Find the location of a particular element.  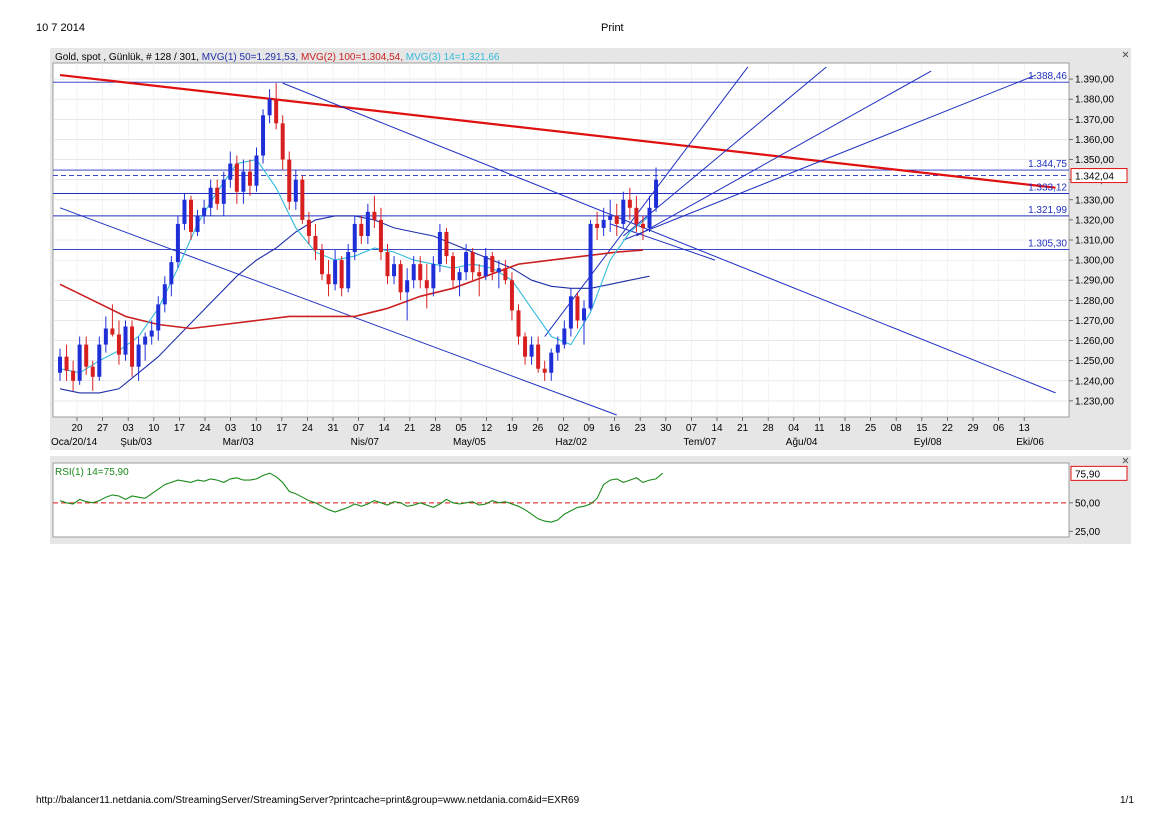

level-label: 1.344,75 is located at coordinates (1047, 164).